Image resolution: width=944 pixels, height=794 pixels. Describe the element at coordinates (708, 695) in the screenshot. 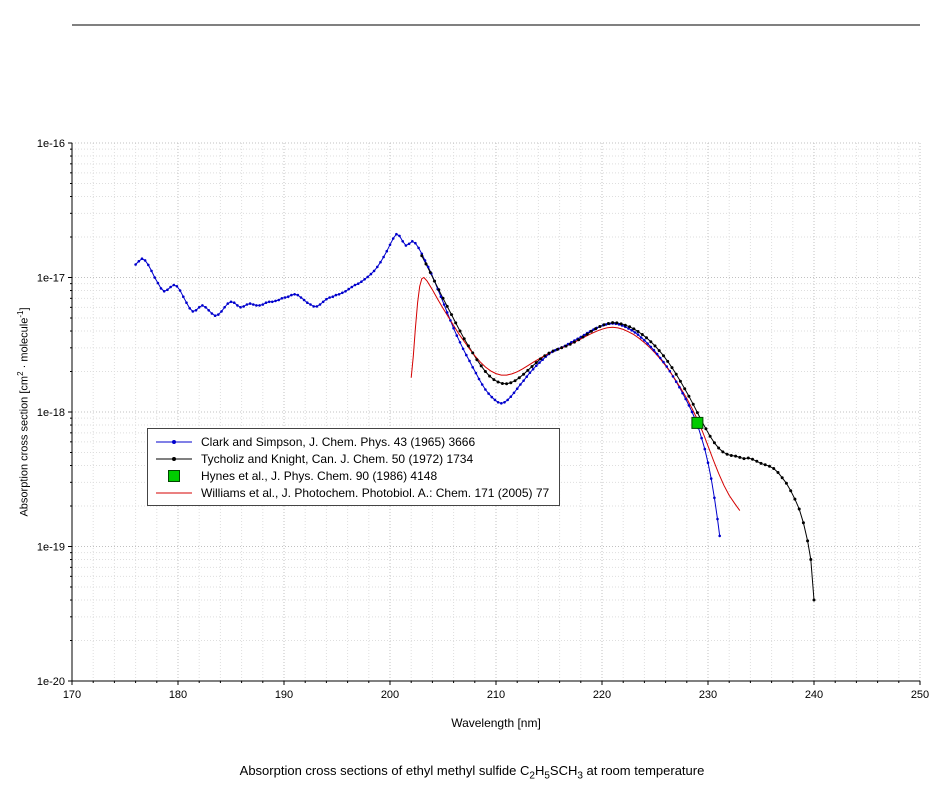

I see `x-tick-label: 230` at that location.